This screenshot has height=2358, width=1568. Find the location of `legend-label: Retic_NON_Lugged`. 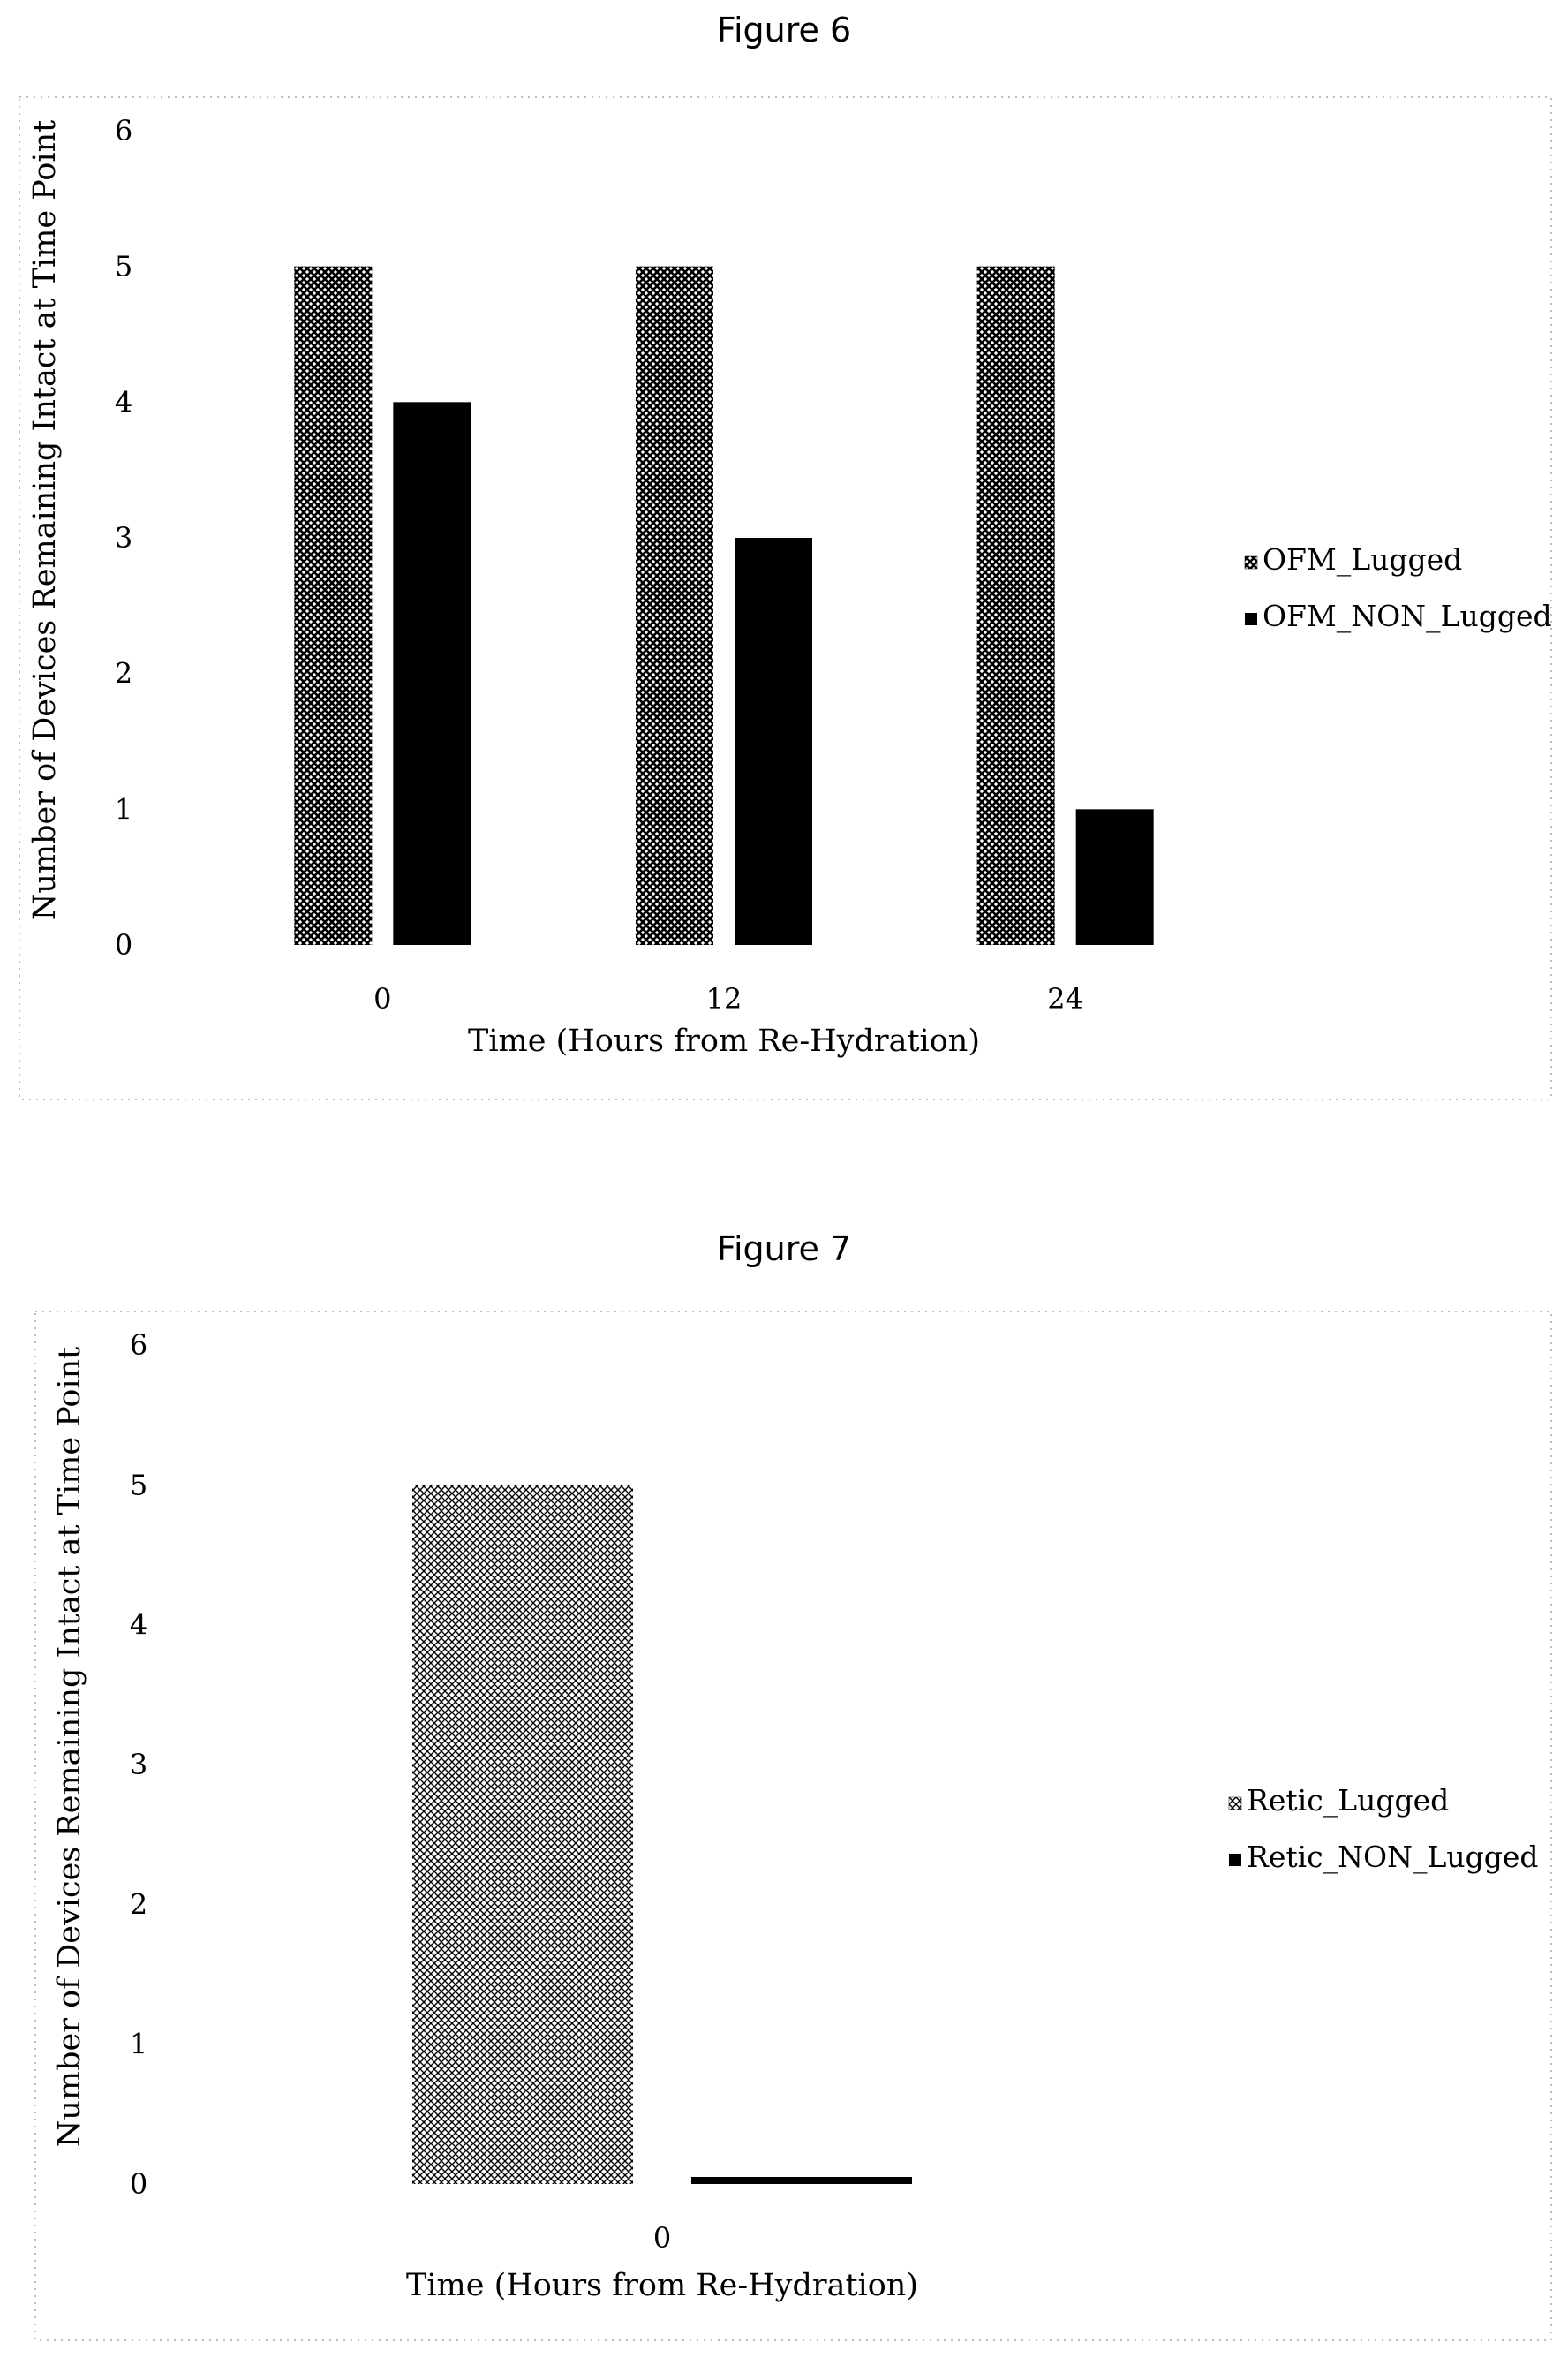

legend-label: Retic_NON_Lugged is located at coordinates (1393, 1857).